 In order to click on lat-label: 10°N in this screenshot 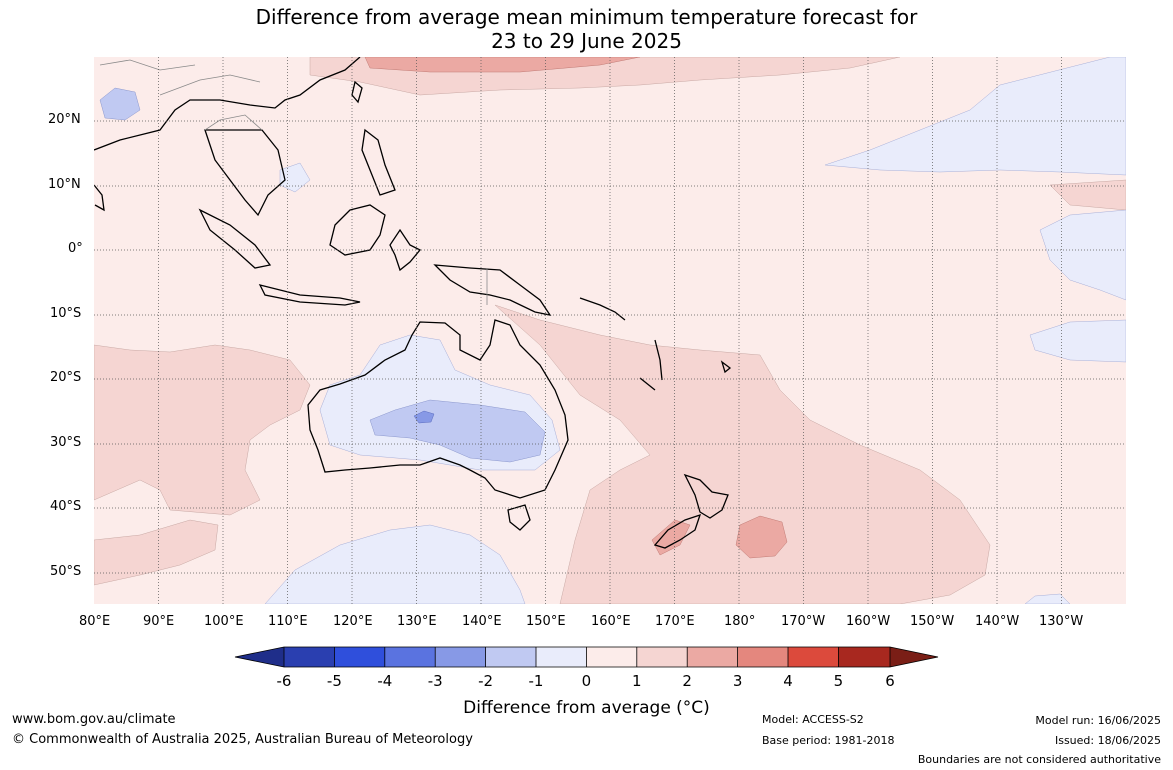, I will do `click(64, 184)`.